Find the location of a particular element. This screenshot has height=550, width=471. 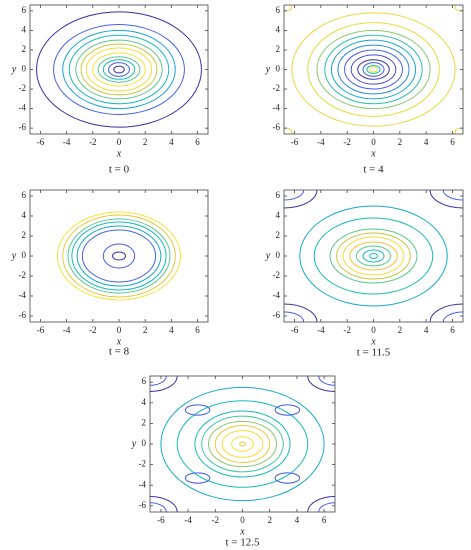

panel: -6 -4 -2 0 2 4 6 -6 -4 -2 0 2 4 6 x y t = 11.5 is located at coordinates (364, 274).